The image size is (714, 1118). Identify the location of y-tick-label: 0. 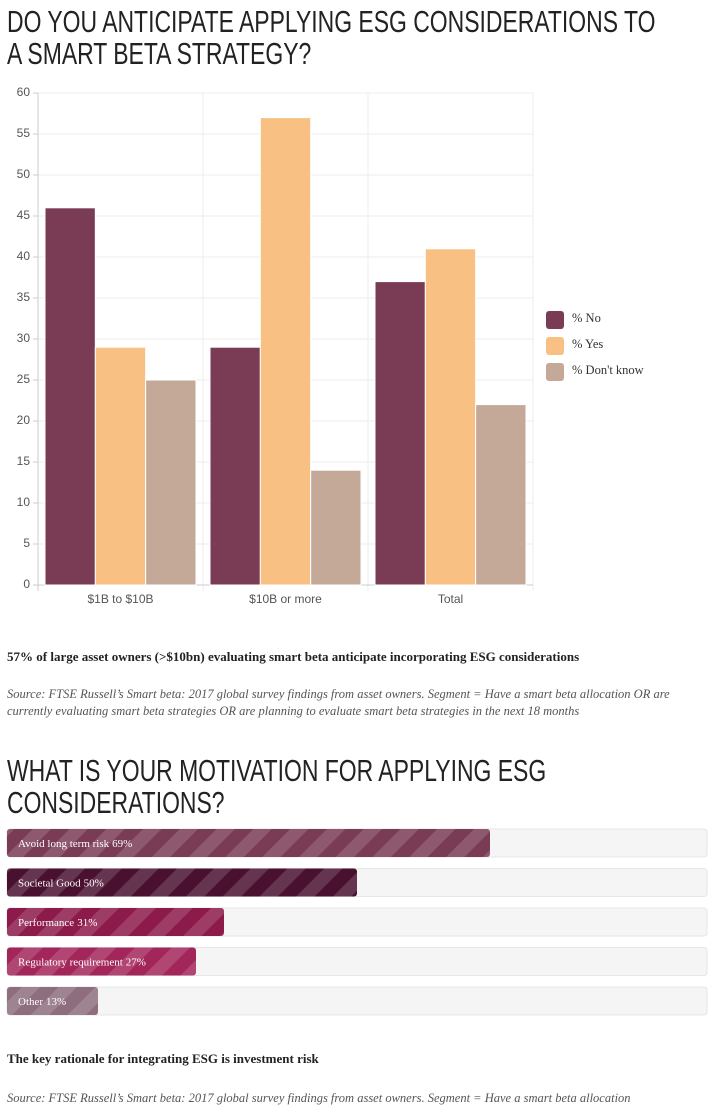
(26, 584).